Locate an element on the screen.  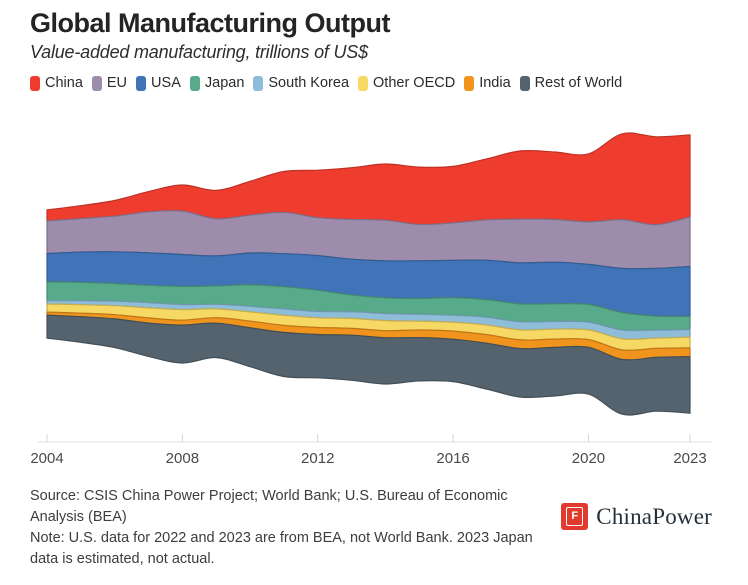
legend-label: Japan is located at coordinates (224, 83).